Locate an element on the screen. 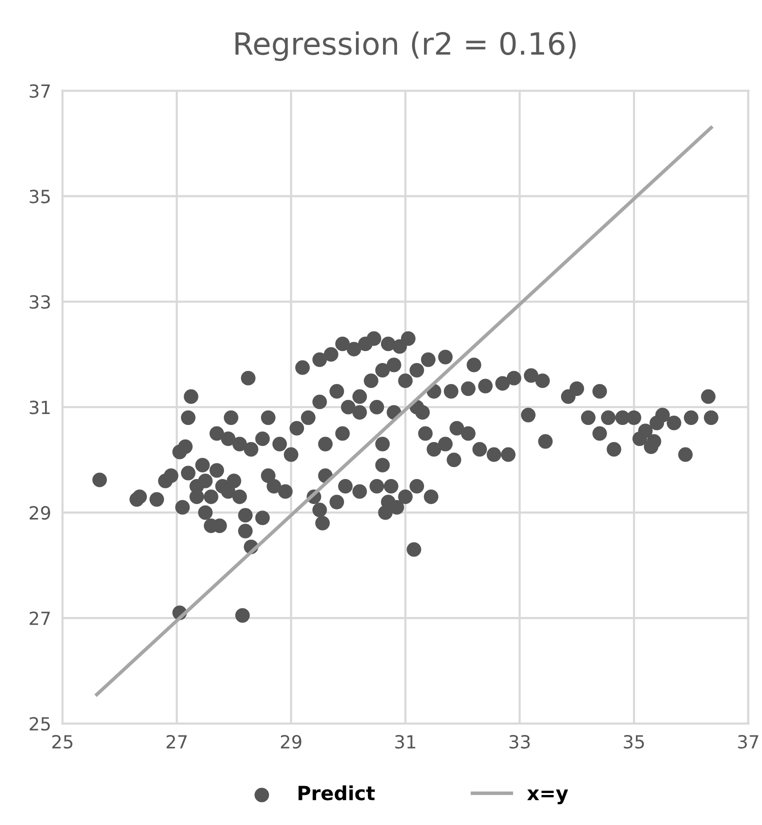 This screenshot has width=762, height=825. y-tick-label: 31 is located at coordinates (40, 407).